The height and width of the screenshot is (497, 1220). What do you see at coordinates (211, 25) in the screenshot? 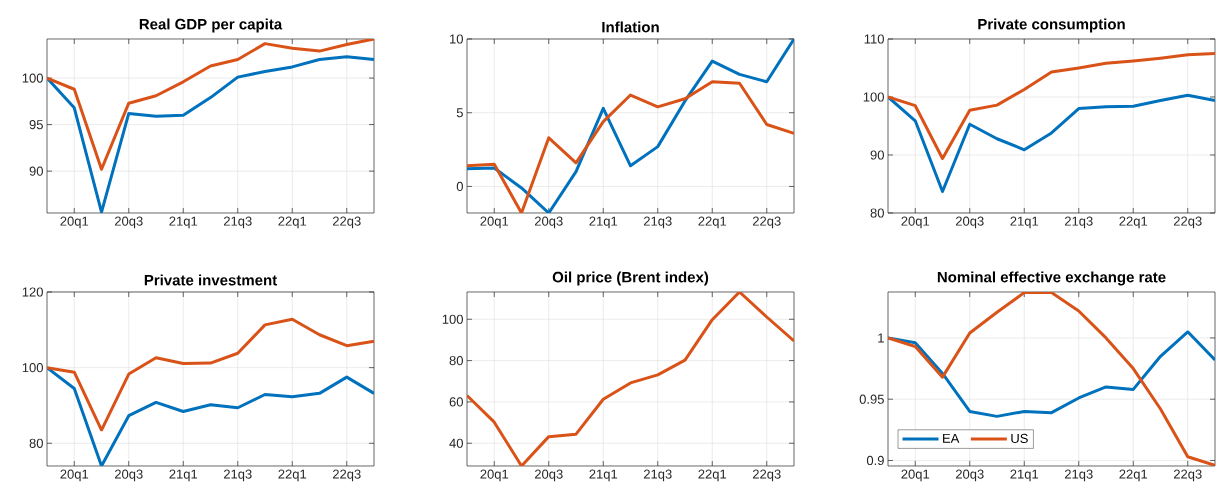
I see `chart-title: Real GDP per capita` at bounding box center [211, 25].